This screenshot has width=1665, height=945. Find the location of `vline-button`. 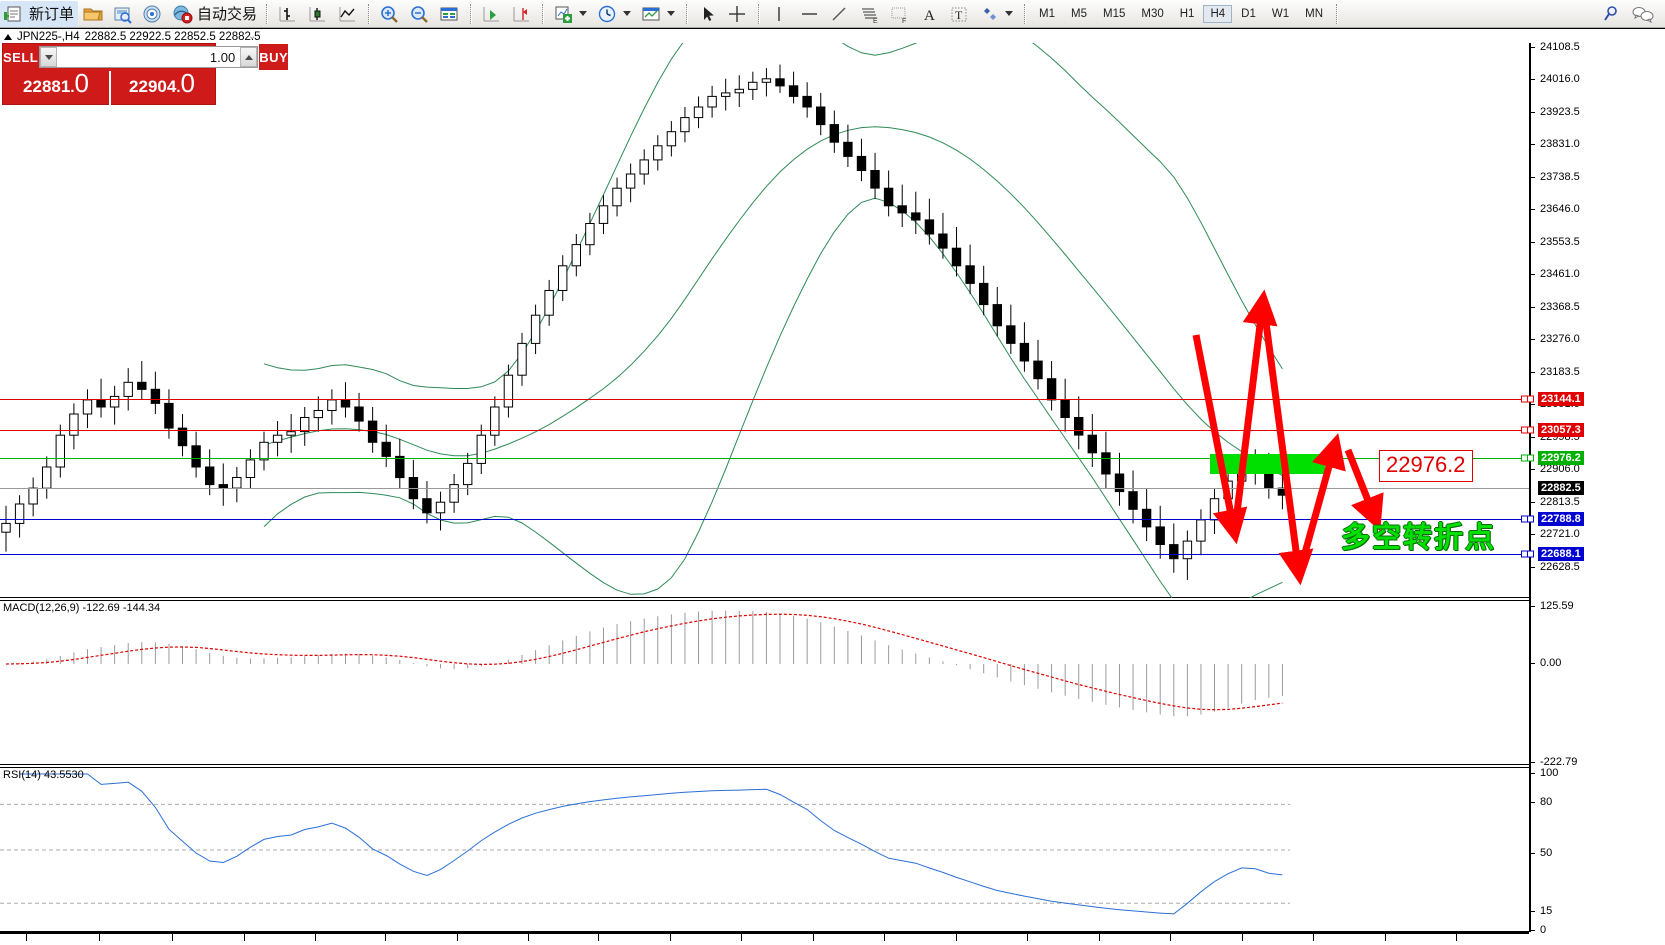

vline-button is located at coordinates (780, 14).